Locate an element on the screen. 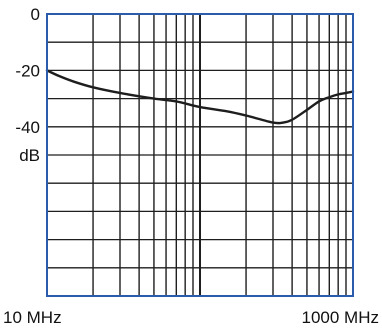  y-axis-label: dB is located at coordinates (29, 155).